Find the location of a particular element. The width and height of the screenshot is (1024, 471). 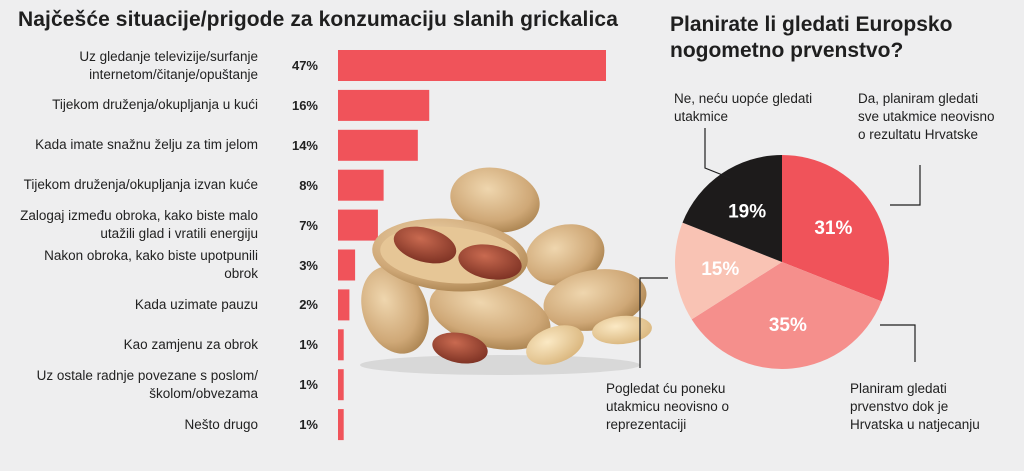

pie-slice-some is located at coordinates (728, 271).